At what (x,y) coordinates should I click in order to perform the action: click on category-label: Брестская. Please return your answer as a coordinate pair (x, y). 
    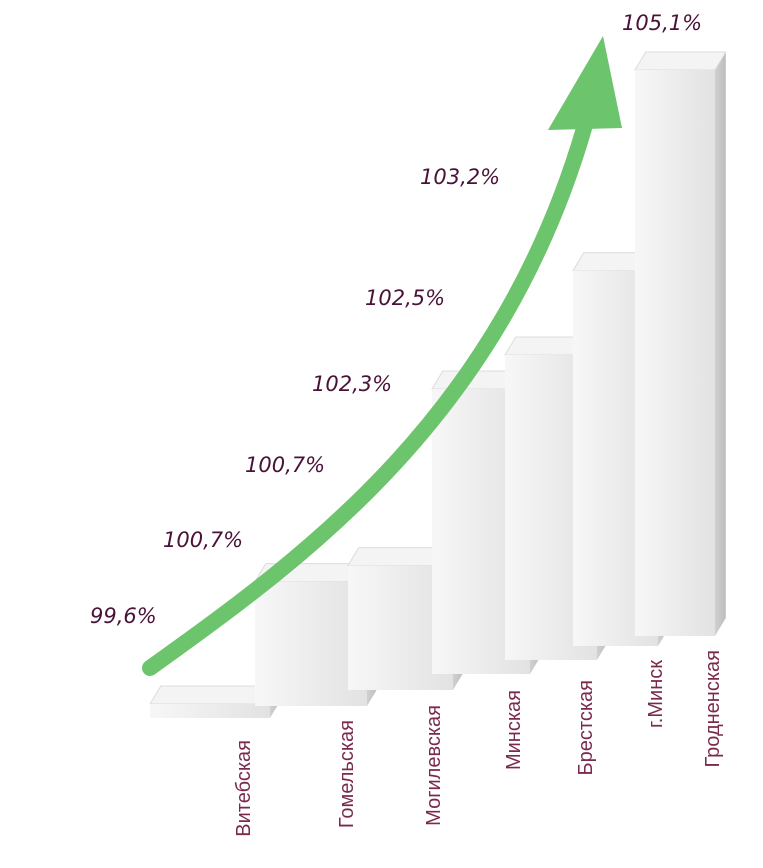
    Looking at the image, I should click on (586, 727).